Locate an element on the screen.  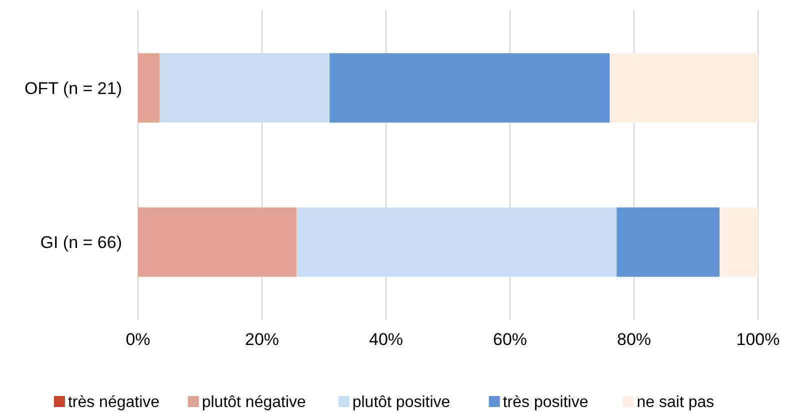
legend-label: ne sait pas is located at coordinates (675, 402).